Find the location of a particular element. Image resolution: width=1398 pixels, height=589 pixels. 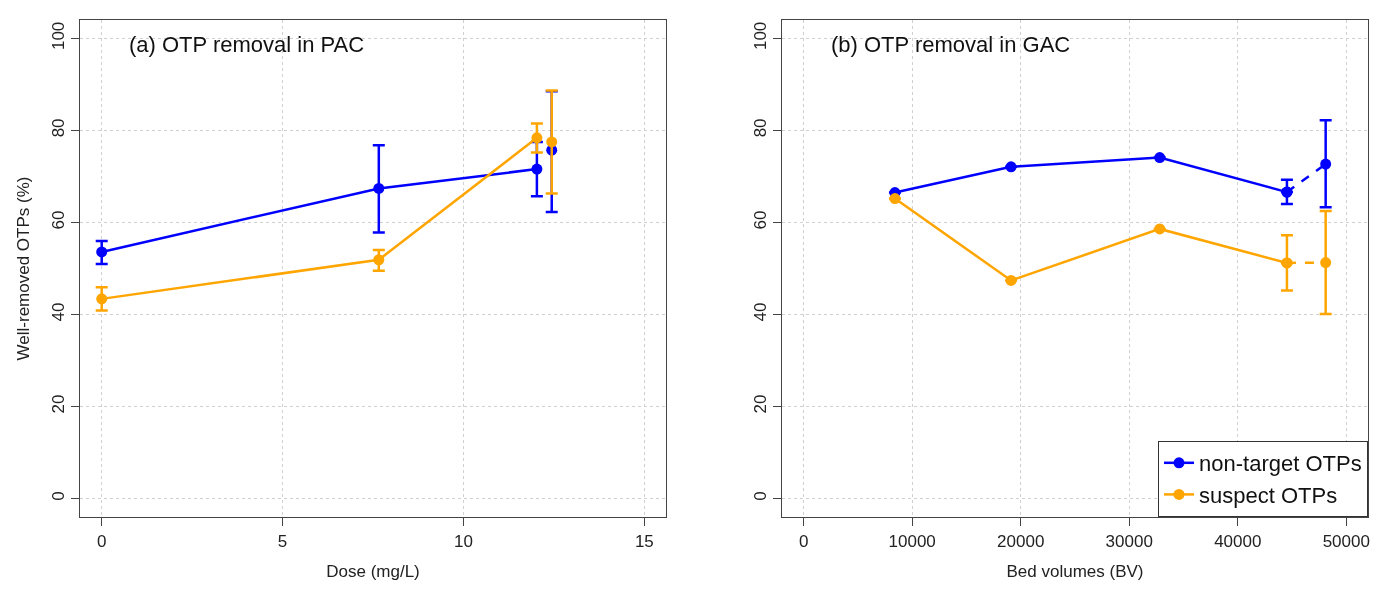

x-tick-label: 20000 is located at coordinates (1021, 541).